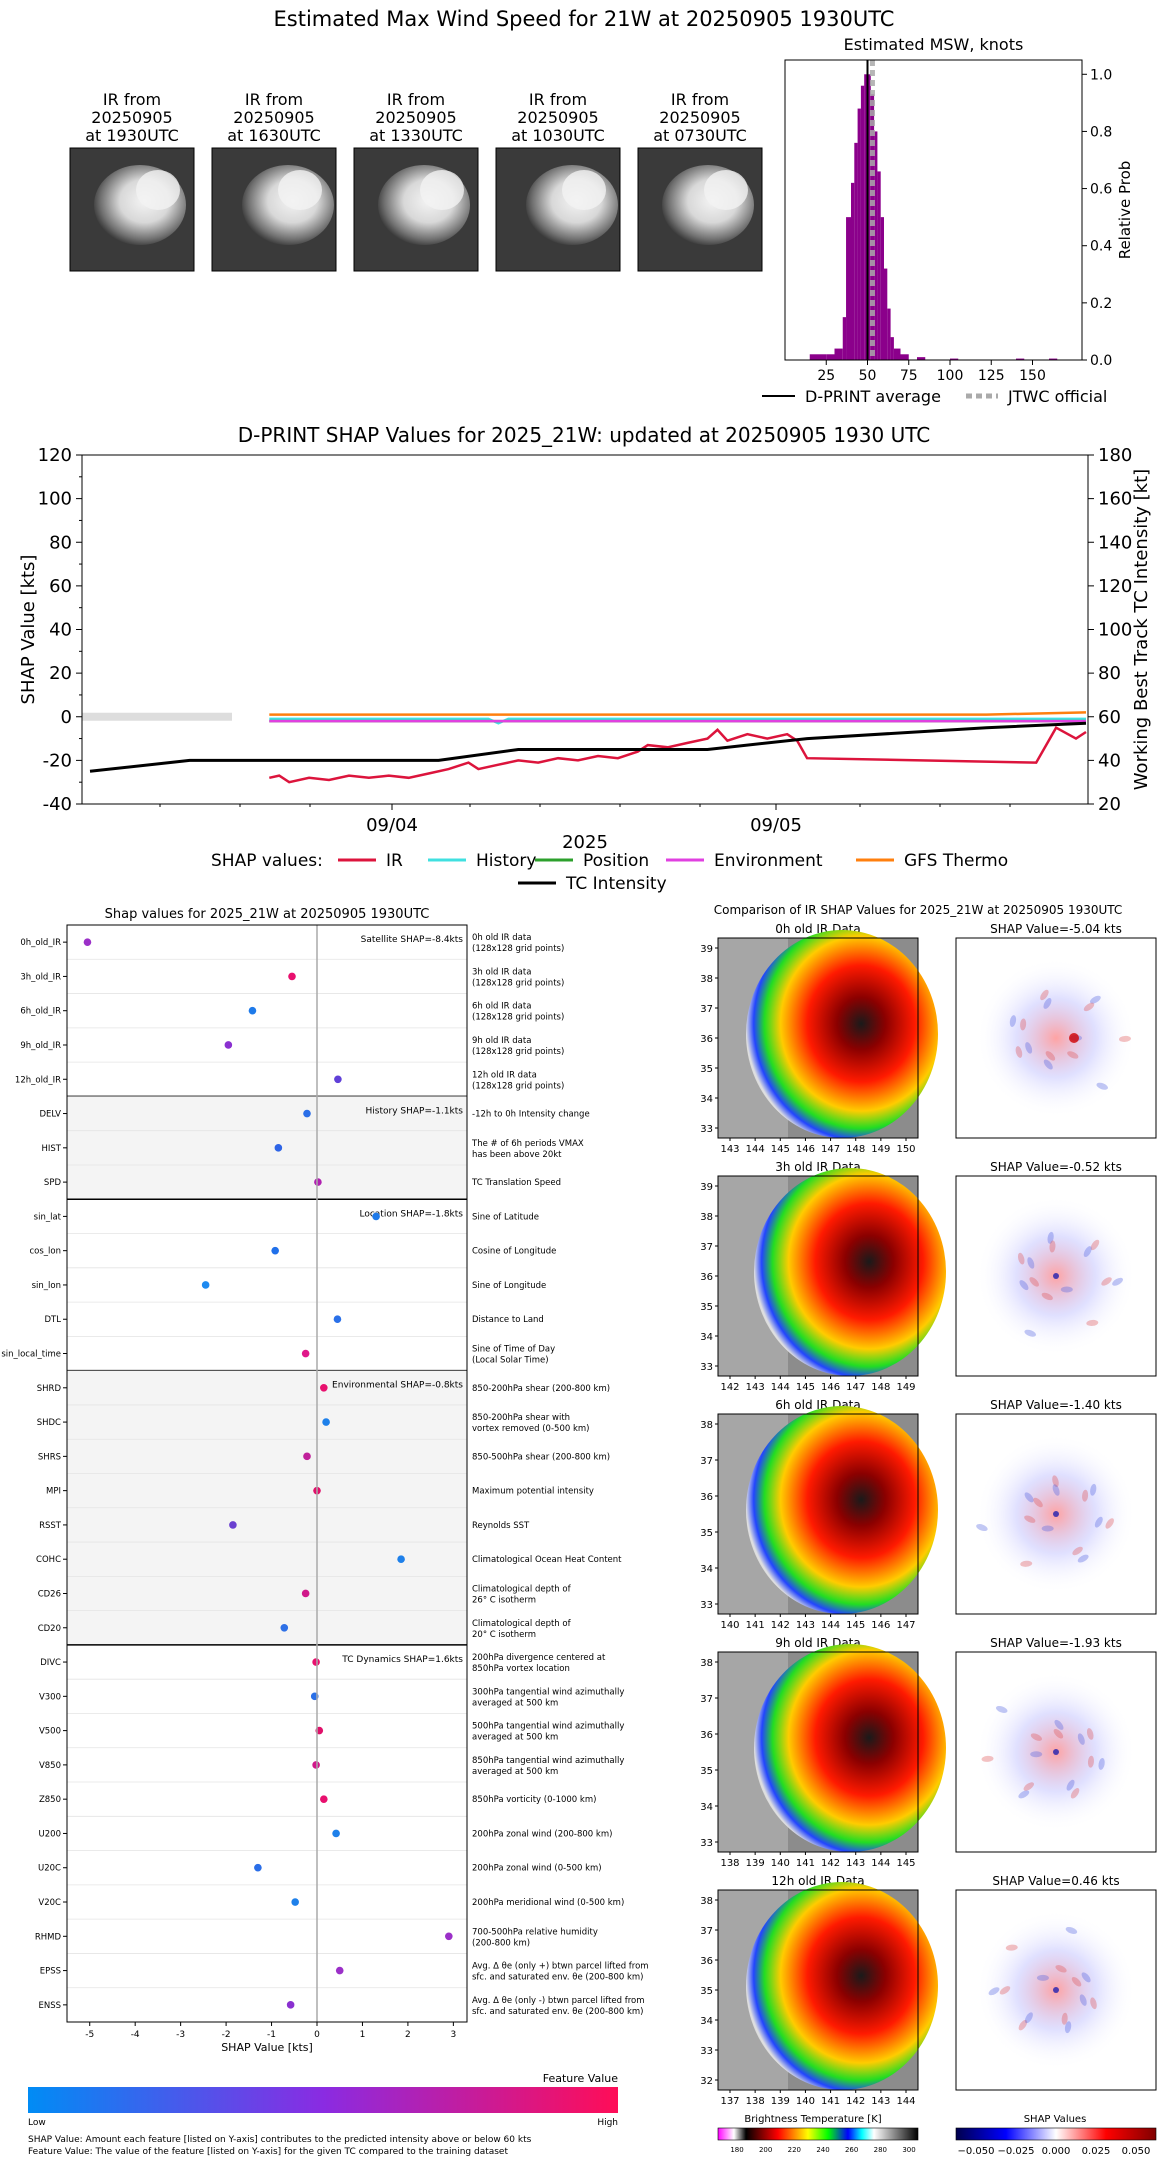  What do you see at coordinates (1055, 2119) in the screenshot?
I see `shap-colorbar-label: SHAP Values` at bounding box center [1055, 2119].